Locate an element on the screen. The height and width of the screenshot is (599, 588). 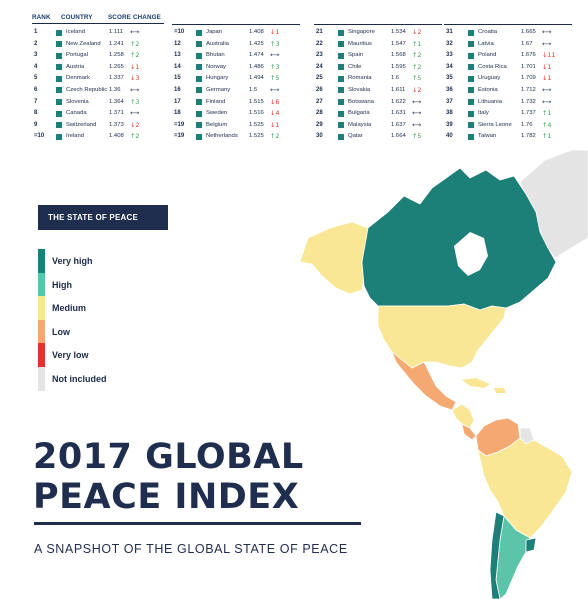
legend-title: THE STATE OF PEACE is located at coordinates (103, 217).